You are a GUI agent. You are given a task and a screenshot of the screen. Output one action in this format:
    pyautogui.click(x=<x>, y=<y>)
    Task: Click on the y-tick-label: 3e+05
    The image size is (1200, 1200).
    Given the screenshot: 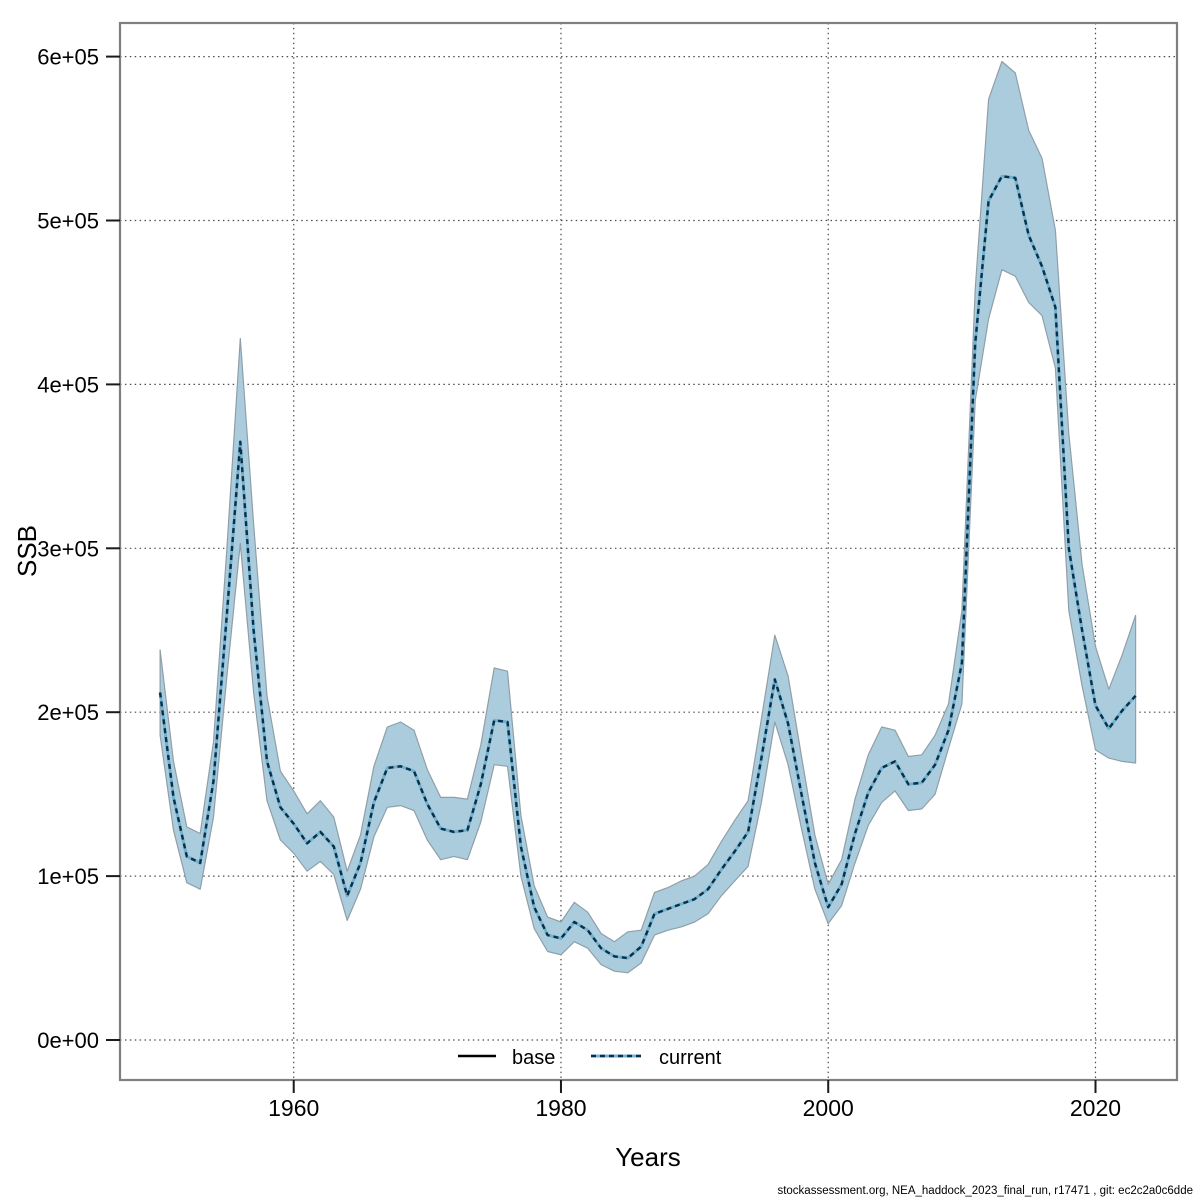 What is the action you would take?
    pyautogui.click(x=68, y=548)
    